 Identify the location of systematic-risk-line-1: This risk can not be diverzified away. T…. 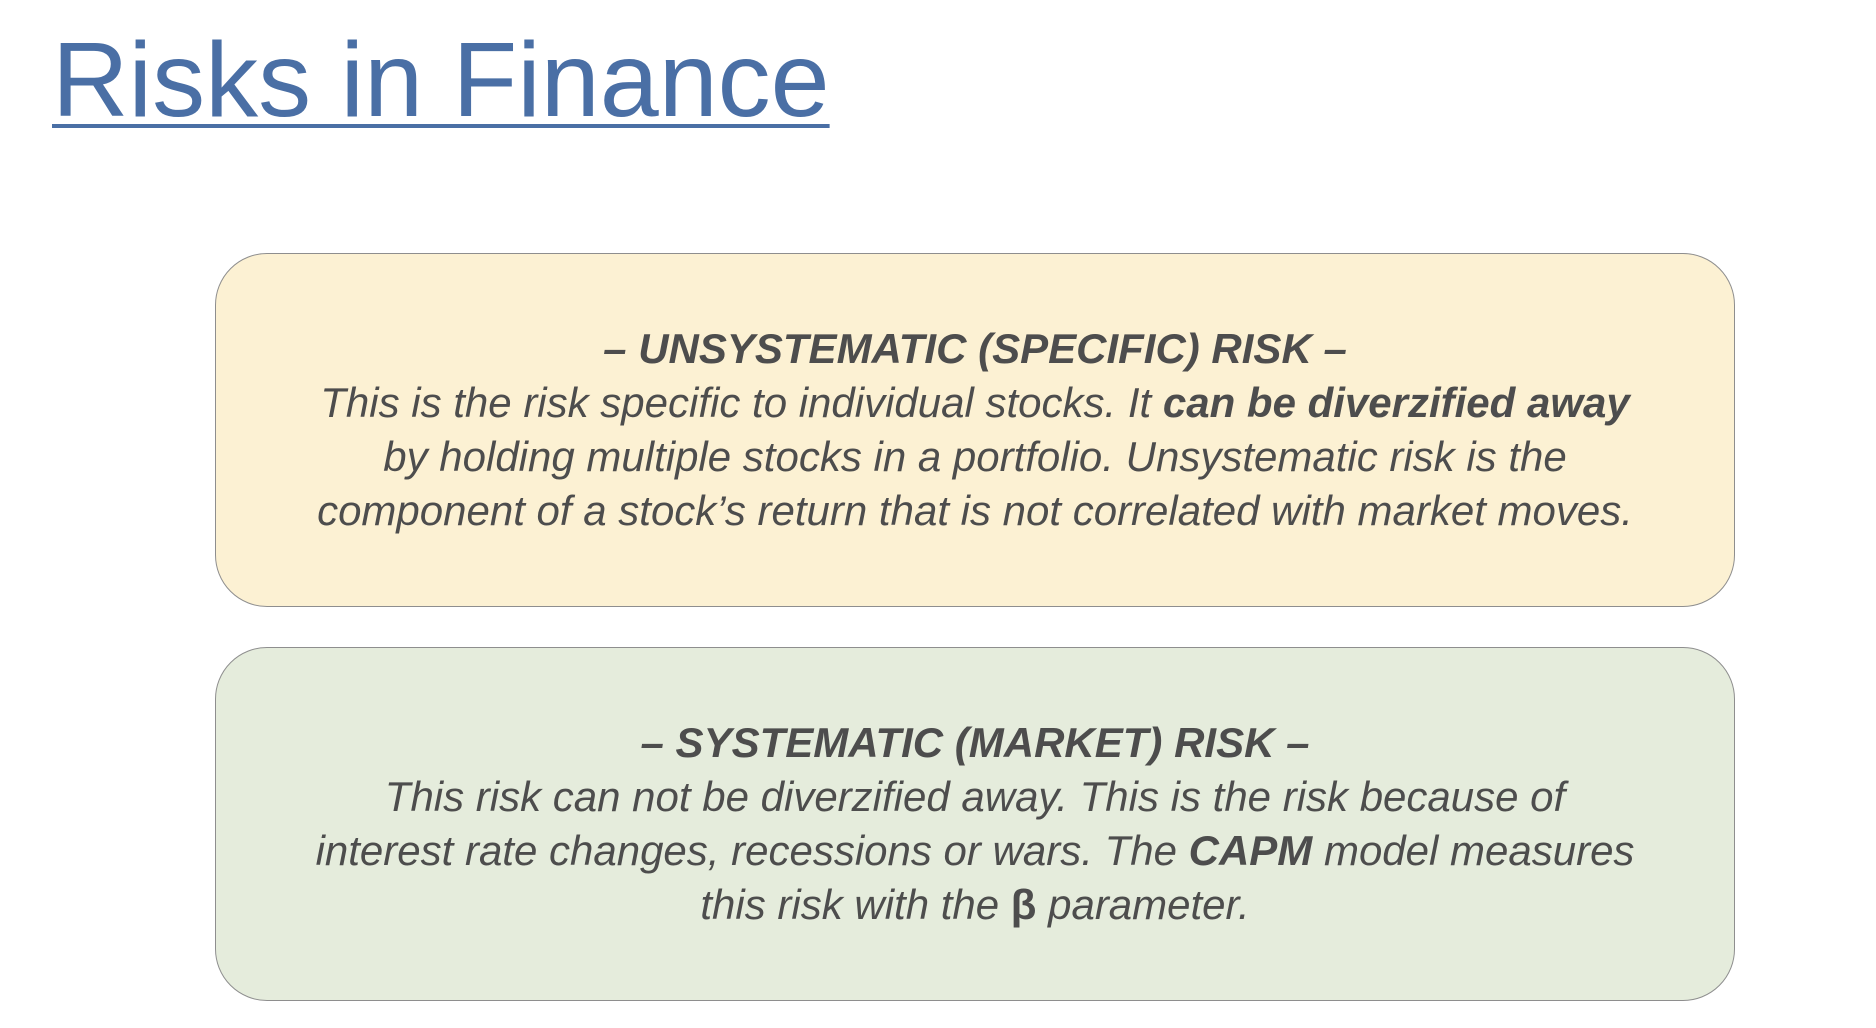
(975, 796).